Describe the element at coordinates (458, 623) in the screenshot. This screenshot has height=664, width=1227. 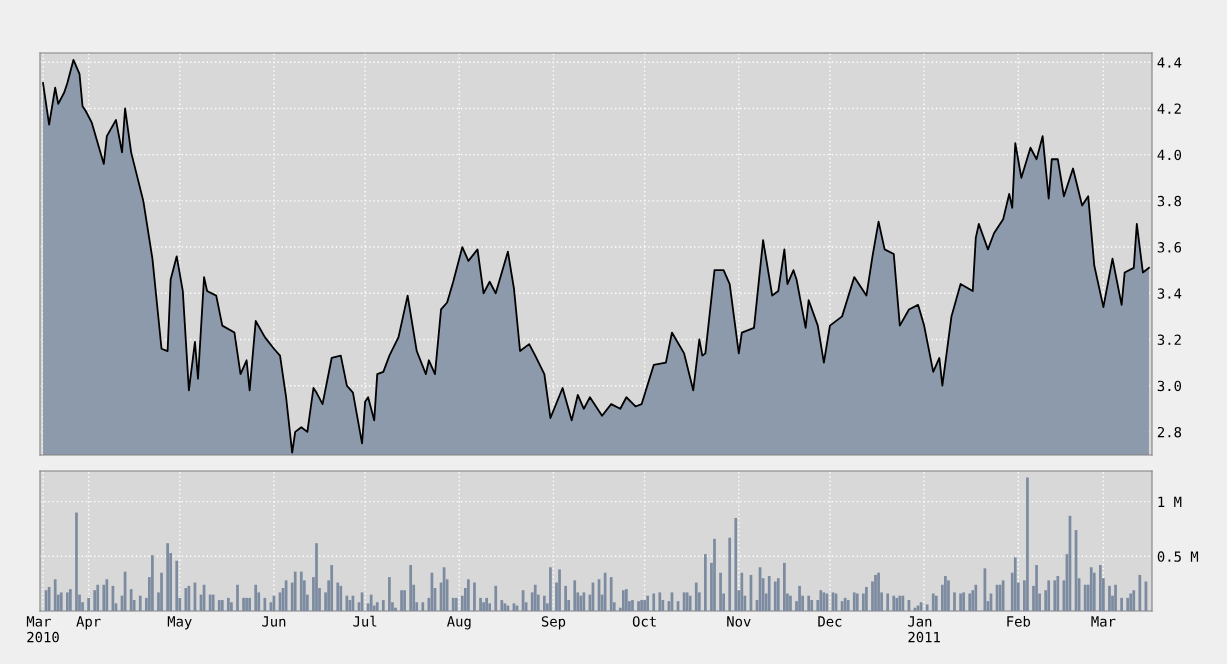
I see `x-tick-label: Aug` at that location.